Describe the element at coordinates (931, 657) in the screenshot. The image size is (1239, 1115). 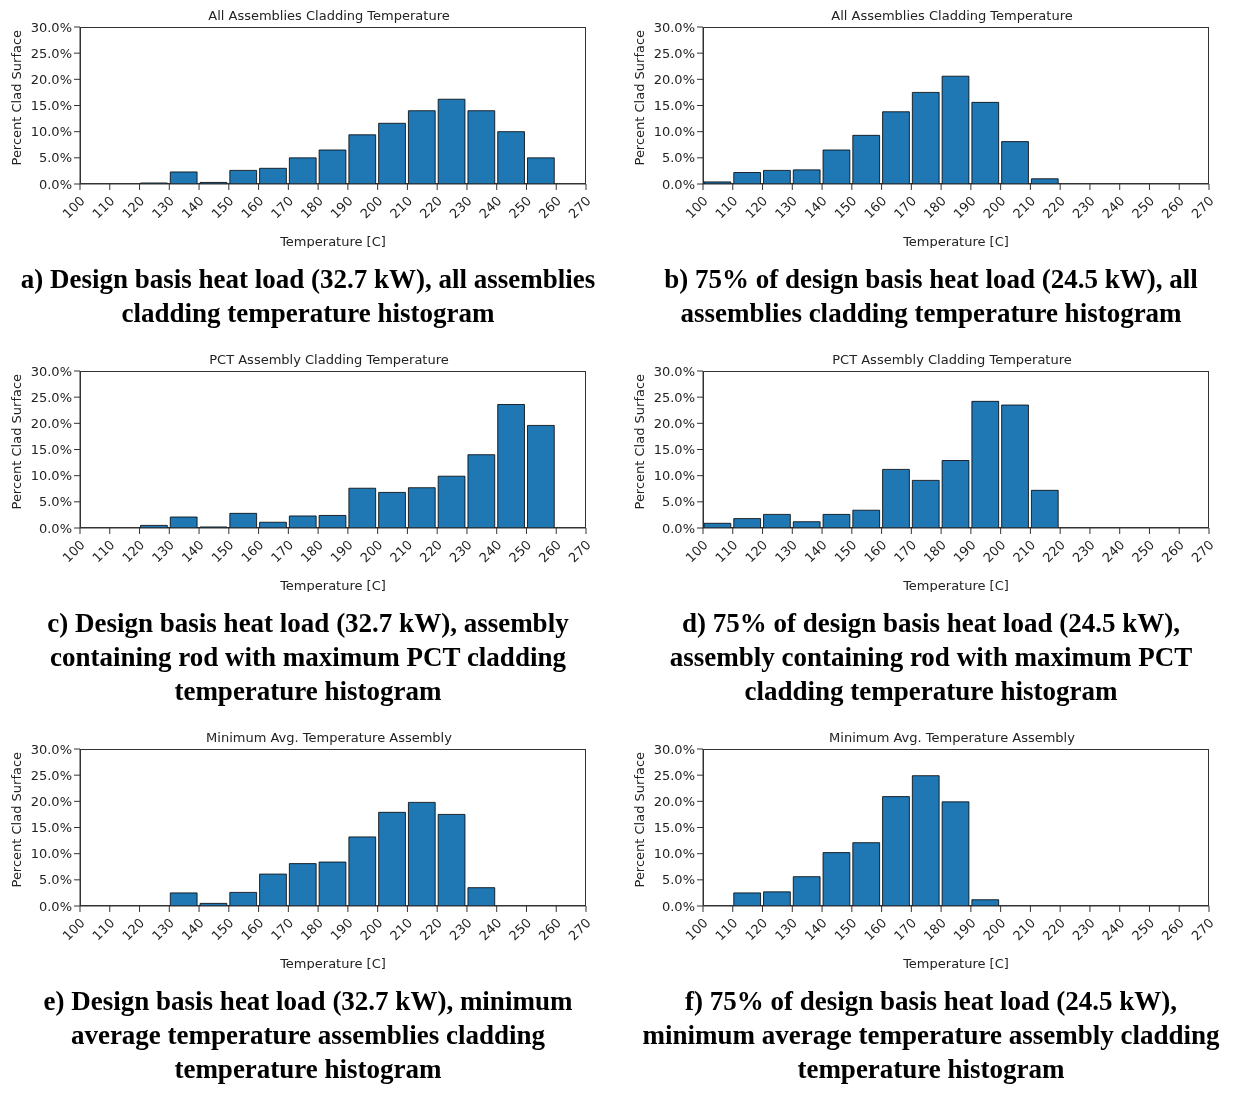
I see `text: d) 75% of design basis heat load (24.5 kW), assembly containing rod with maximum PCT cladding temperature histogram` at that location.